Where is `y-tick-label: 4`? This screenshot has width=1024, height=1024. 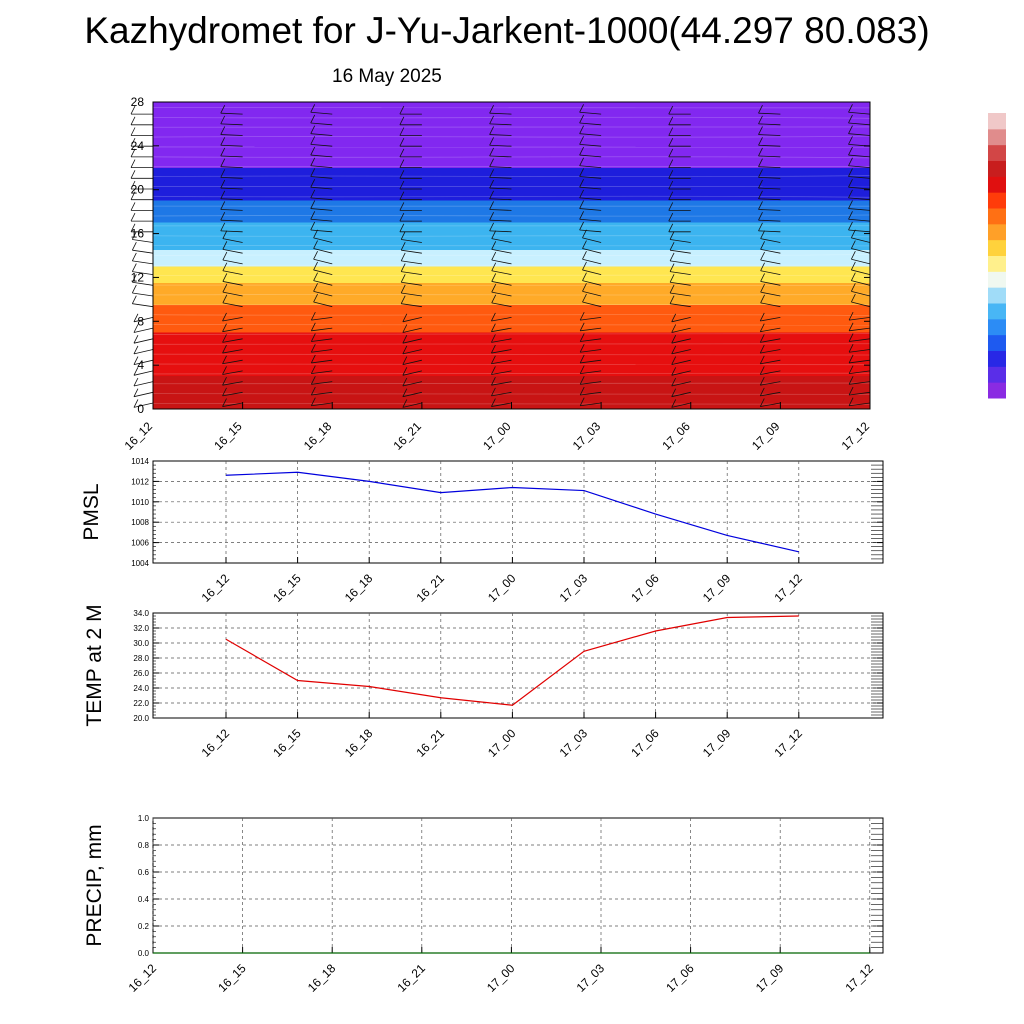
y-tick-label: 4 is located at coordinates (140, 365).